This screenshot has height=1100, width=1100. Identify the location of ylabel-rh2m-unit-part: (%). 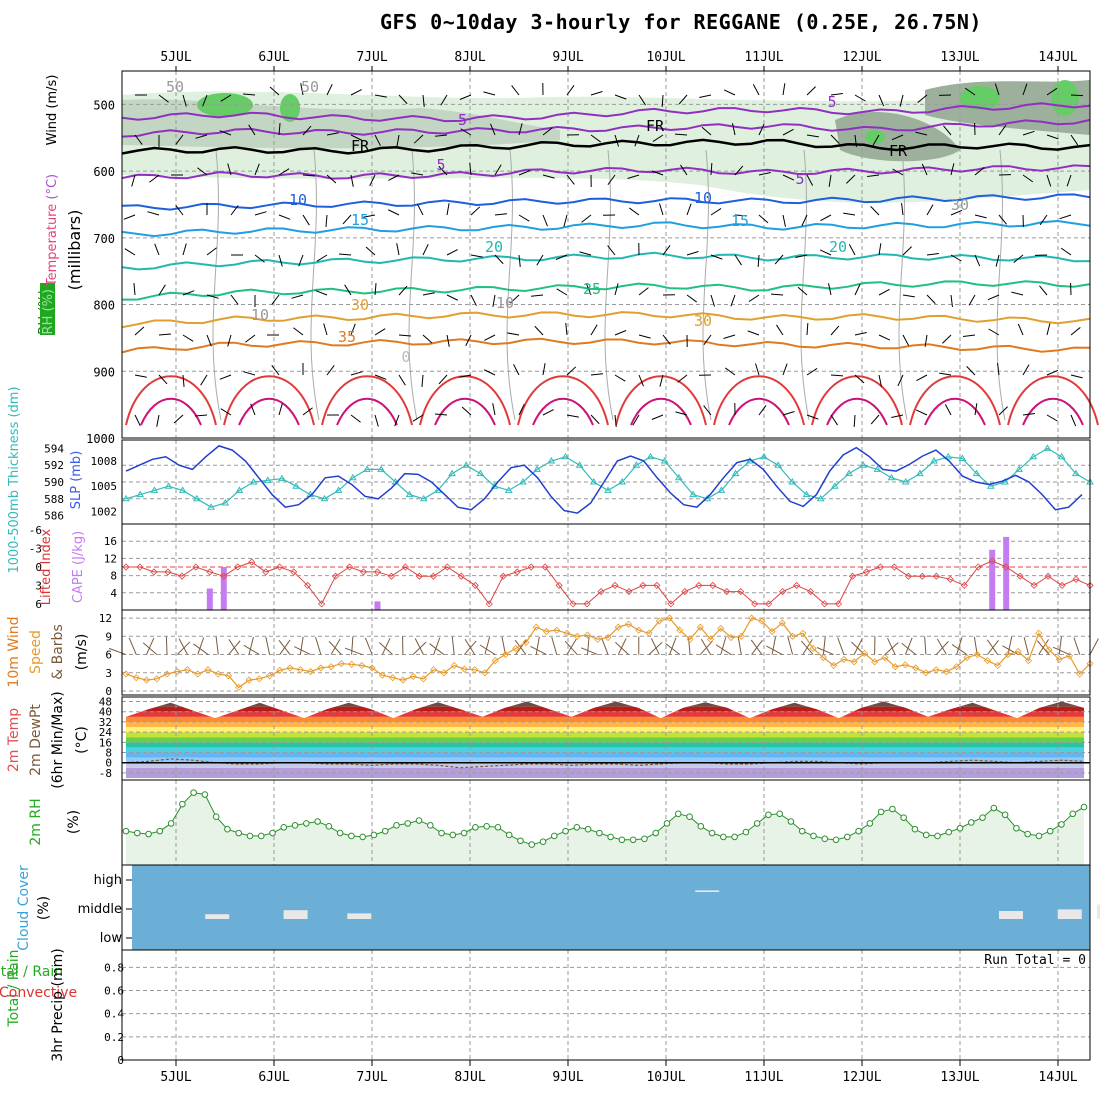
(74, 822).